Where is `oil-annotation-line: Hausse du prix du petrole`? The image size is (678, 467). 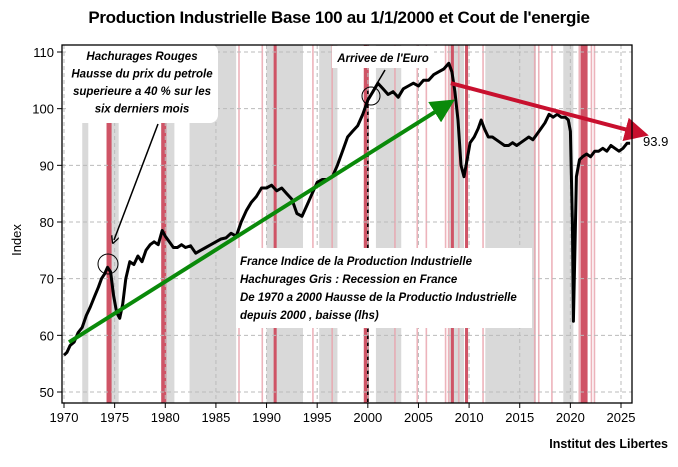
oil-annotation-line: Hausse du prix du petrole is located at coordinates (142, 75).